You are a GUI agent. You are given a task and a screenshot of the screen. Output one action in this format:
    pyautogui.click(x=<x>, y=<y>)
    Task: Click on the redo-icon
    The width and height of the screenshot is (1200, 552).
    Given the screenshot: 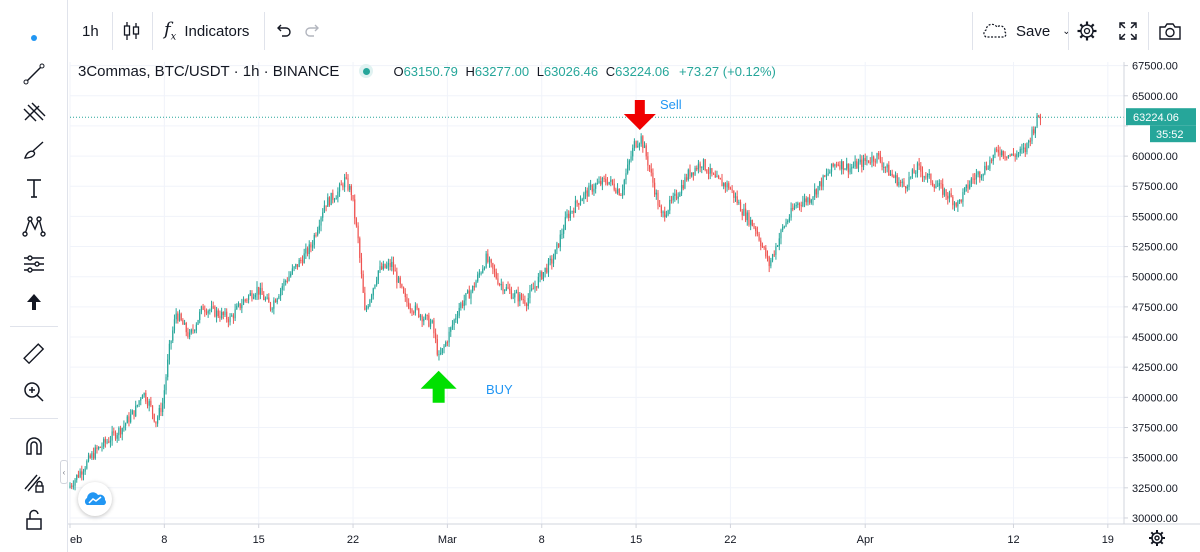 What is the action you would take?
    pyautogui.click(x=313, y=31)
    